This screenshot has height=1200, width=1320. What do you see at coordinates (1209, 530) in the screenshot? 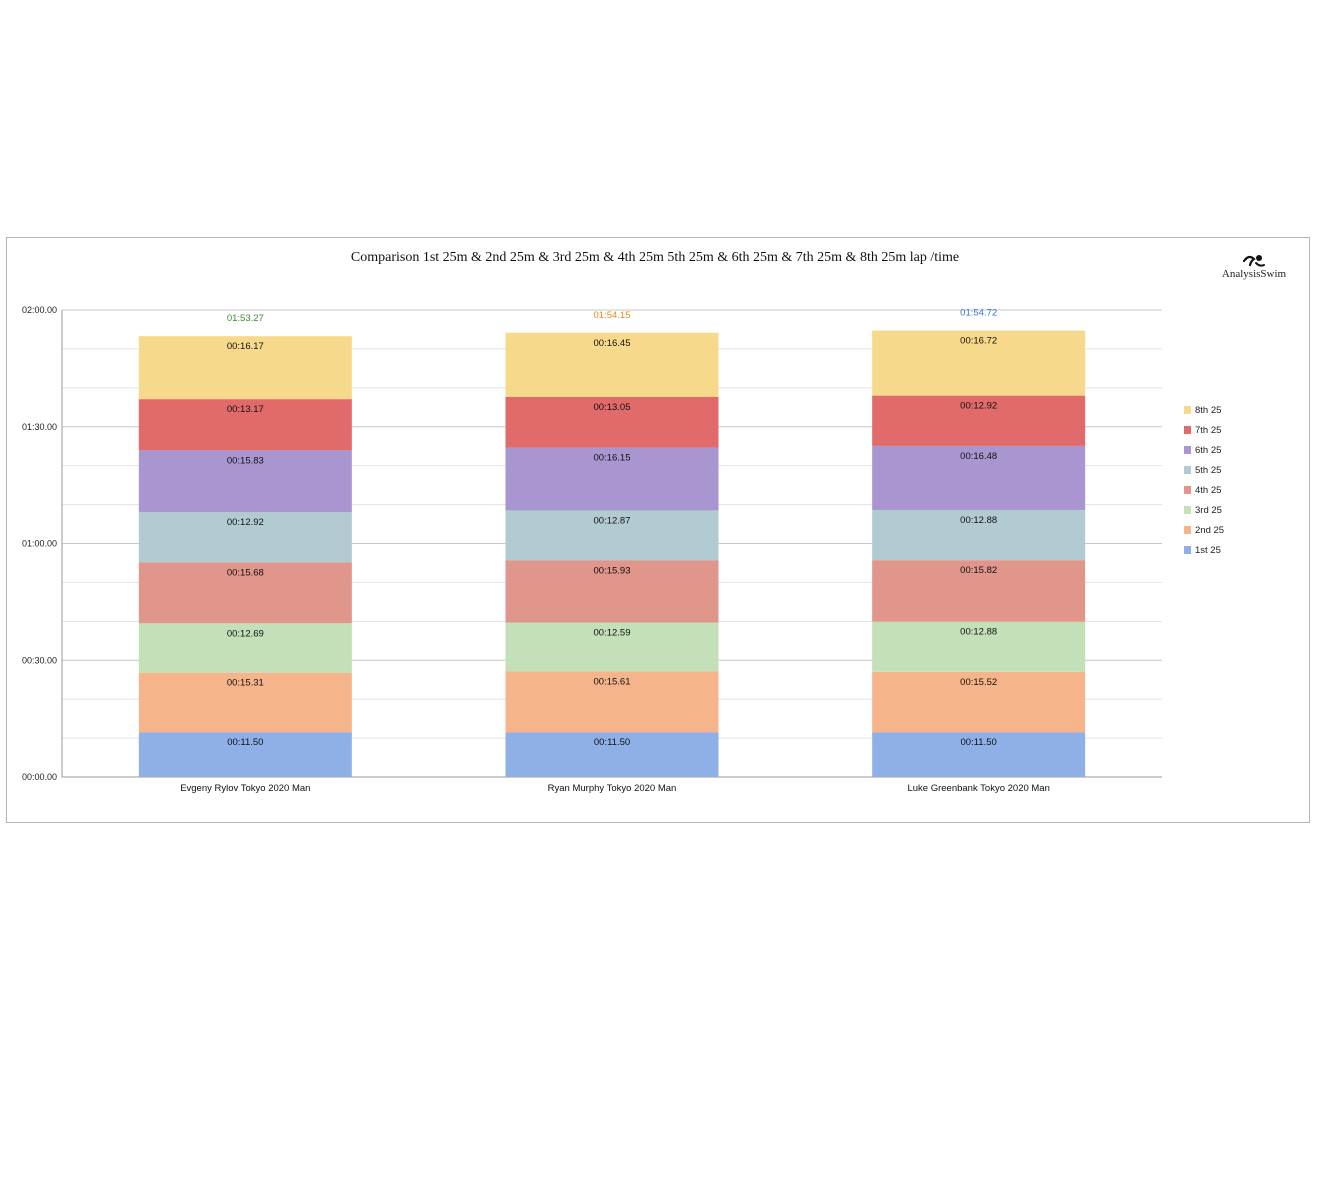
I see `legend-label: 2nd 25` at bounding box center [1209, 530].